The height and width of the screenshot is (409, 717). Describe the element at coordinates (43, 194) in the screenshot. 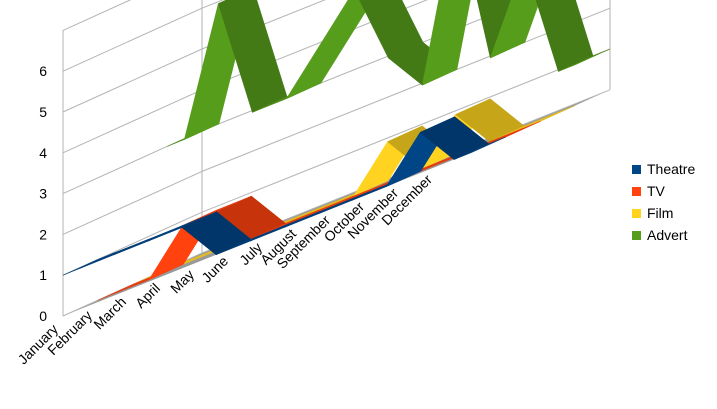

I see `y-tick-label: 3` at that location.